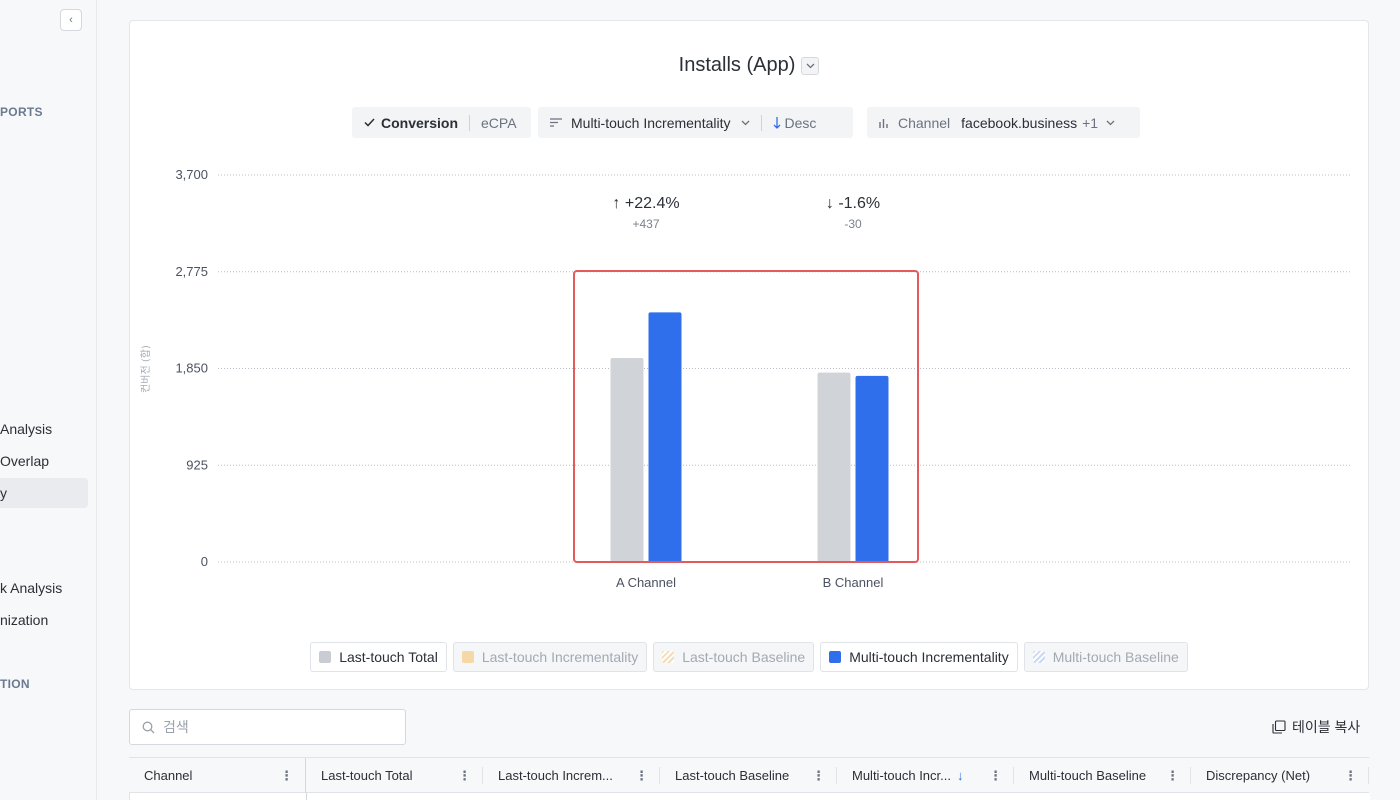  I want to click on chart-title-row: Installs (App), so click(749, 65).